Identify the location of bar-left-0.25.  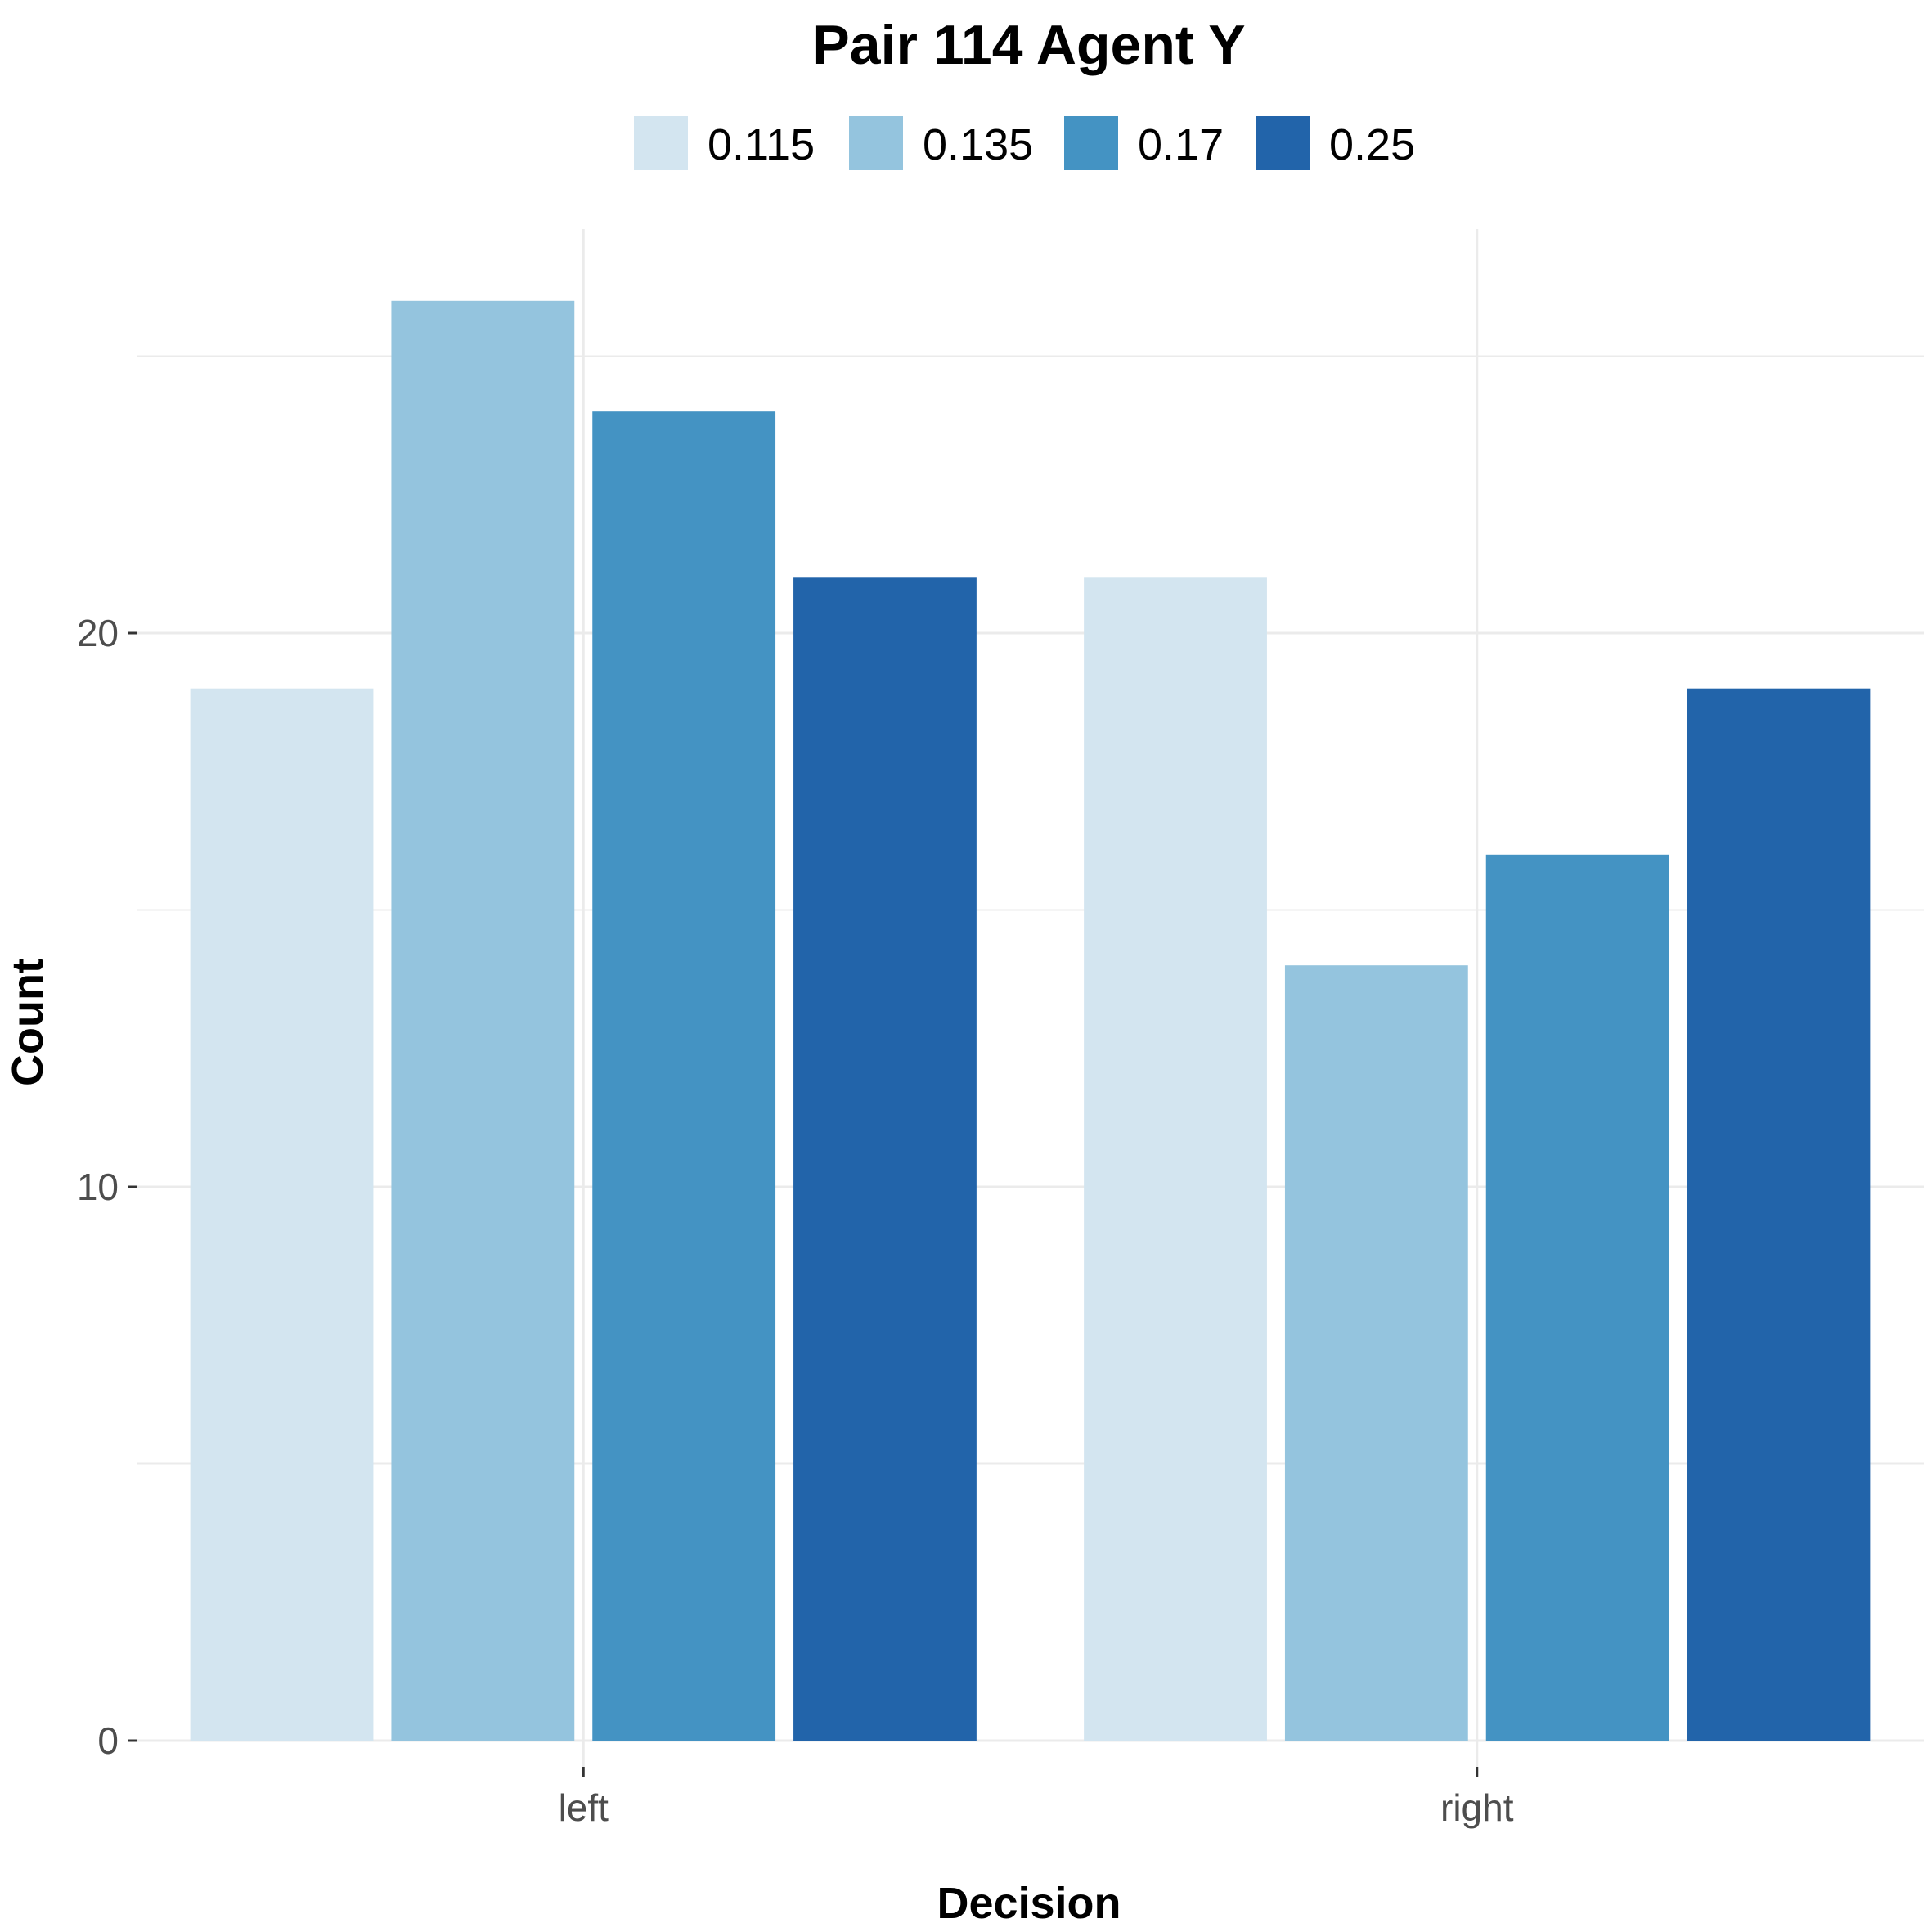
(885, 1159).